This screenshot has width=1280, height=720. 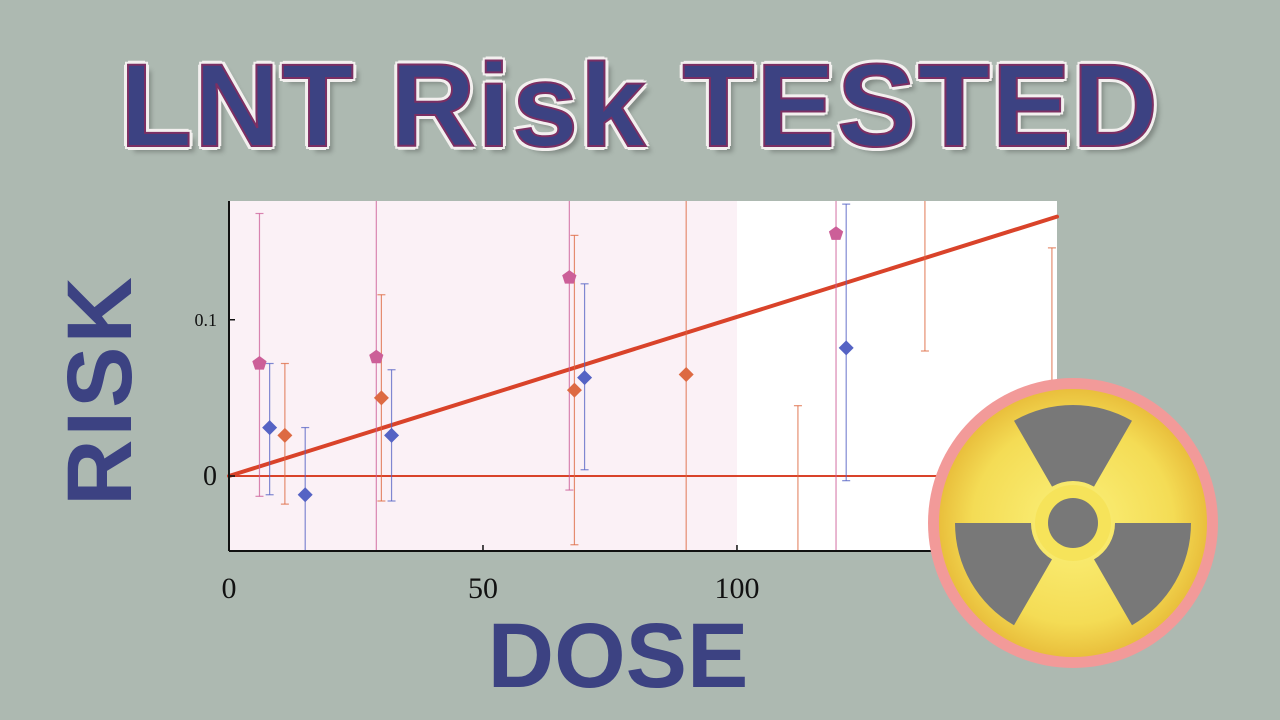 What do you see at coordinates (100, 390) in the screenshot?
I see `y-axis-label: RISK` at bounding box center [100, 390].